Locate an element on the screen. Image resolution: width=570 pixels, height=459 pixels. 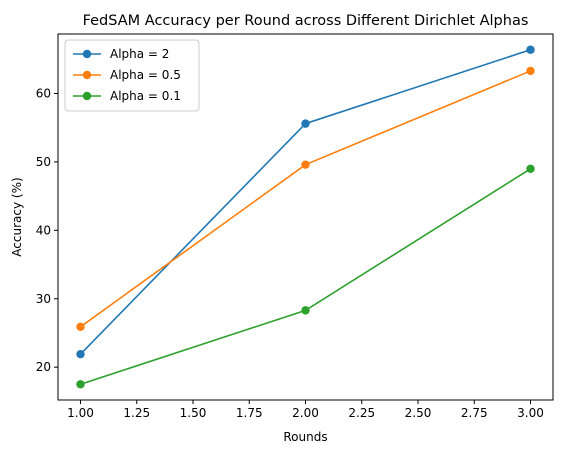
y-tick-label: 20 is located at coordinates (43, 367).